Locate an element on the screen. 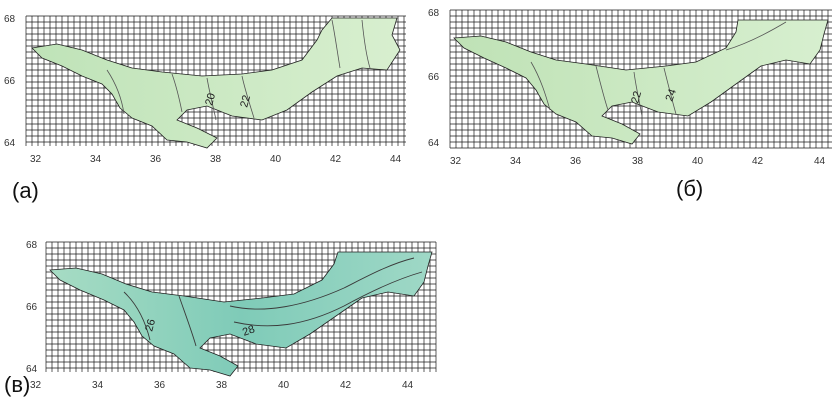 The image size is (838, 402). isoline-label-2: 24 is located at coordinates (671, 95).